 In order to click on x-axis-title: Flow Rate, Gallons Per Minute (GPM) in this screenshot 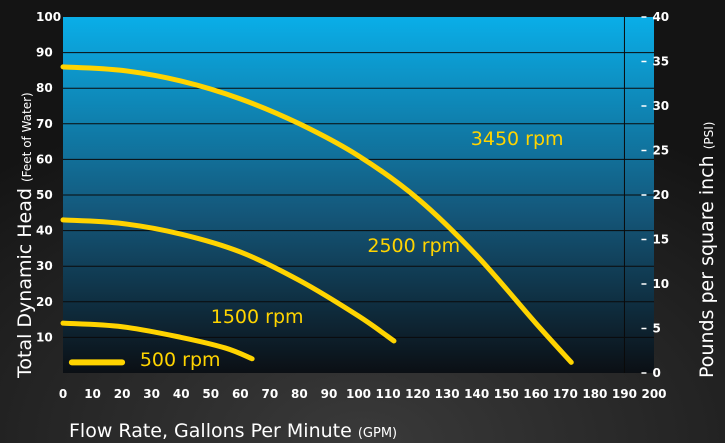, I will do `click(233, 431)`.